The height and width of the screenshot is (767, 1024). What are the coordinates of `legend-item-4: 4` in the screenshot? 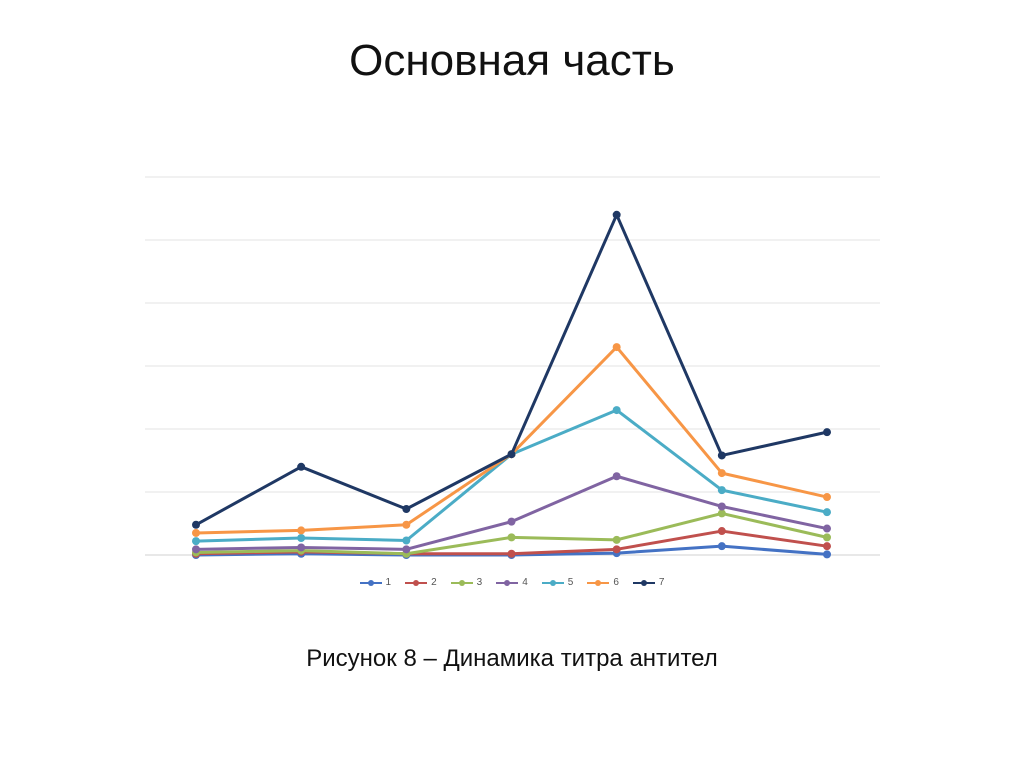 It's located at (512, 582).